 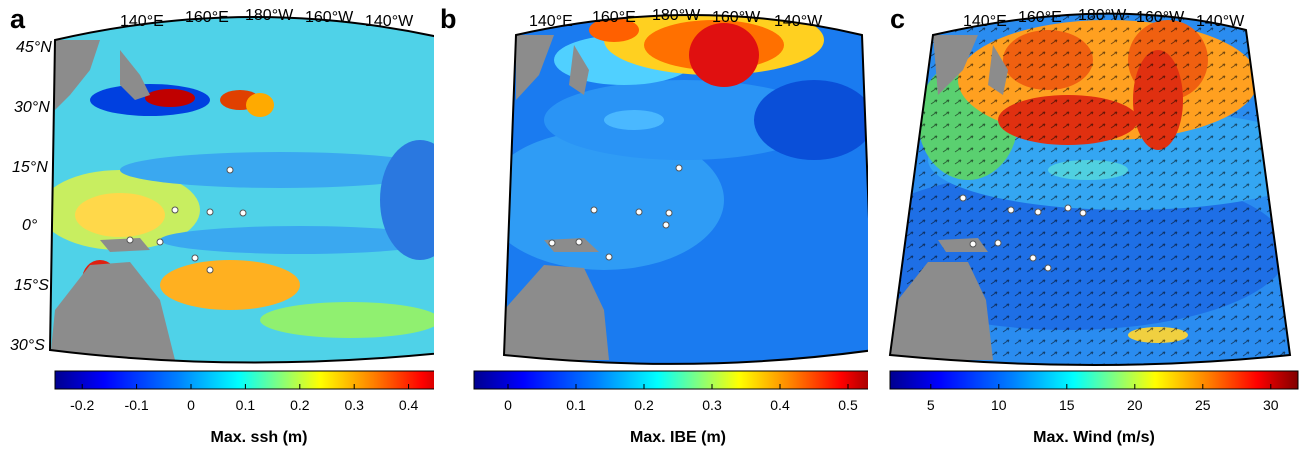 I want to click on lat-label-30n: 30°N, so click(x=32, y=107).